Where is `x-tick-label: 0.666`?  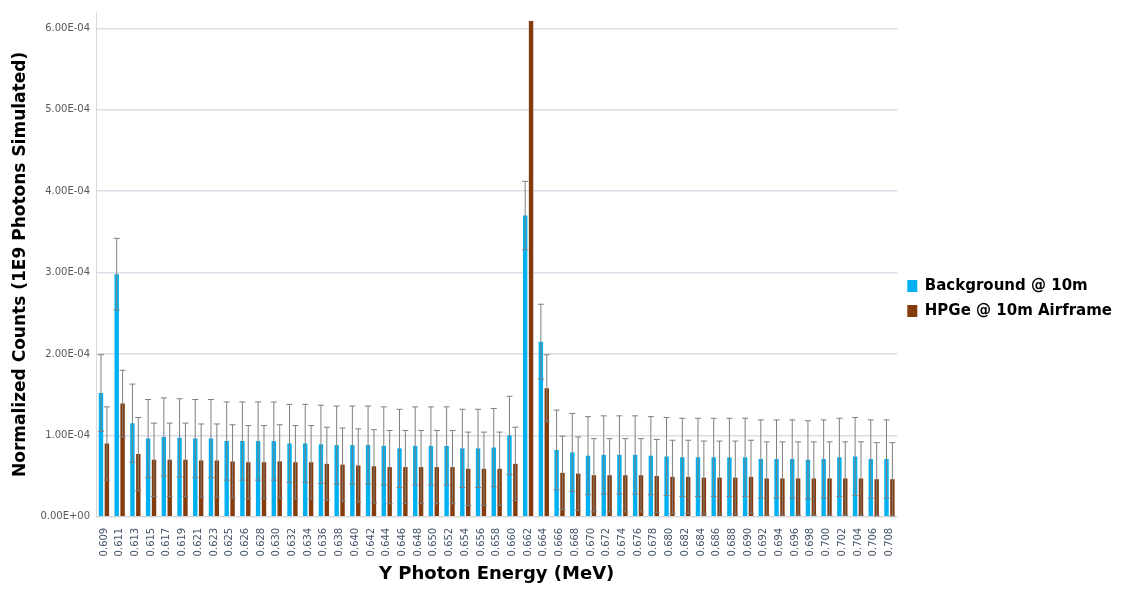
x-tick-label: 0.666 is located at coordinates (559, 542).